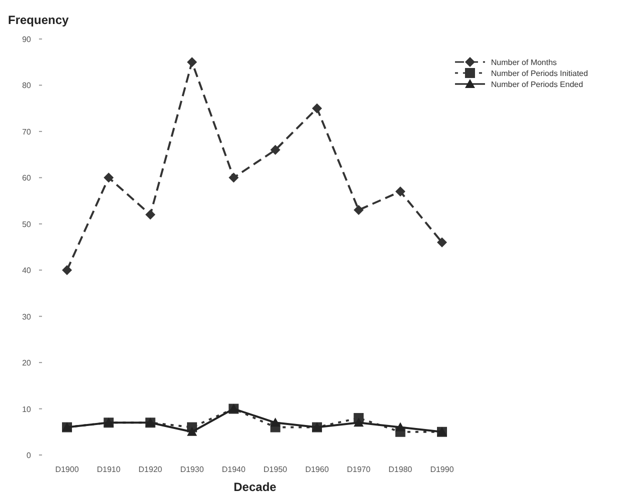 Image resolution: width=644 pixels, height=499 pixels. What do you see at coordinates (276, 469) in the screenshot?
I see `x-tick-label: D1950` at bounding box center [276, 469].